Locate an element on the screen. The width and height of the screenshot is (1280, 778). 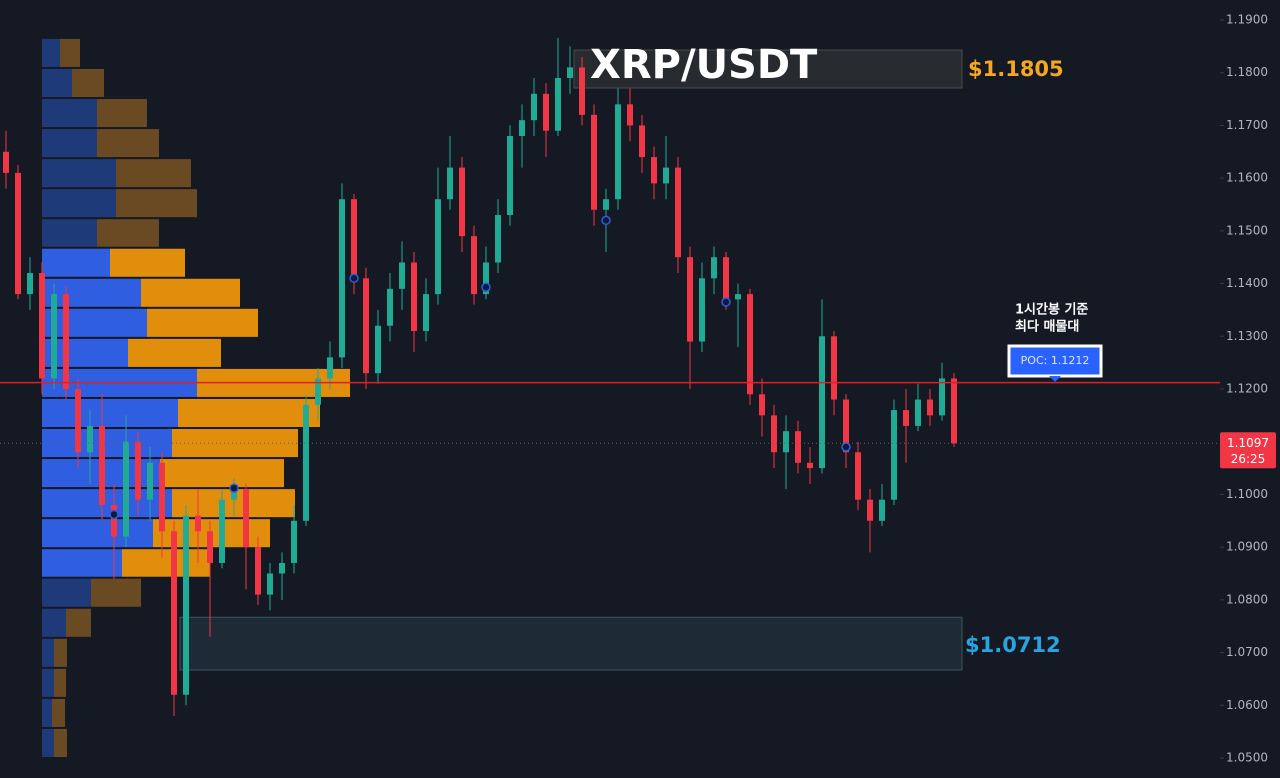
y-tick-label: 1.1800 is located at coordinates (1247, 72).